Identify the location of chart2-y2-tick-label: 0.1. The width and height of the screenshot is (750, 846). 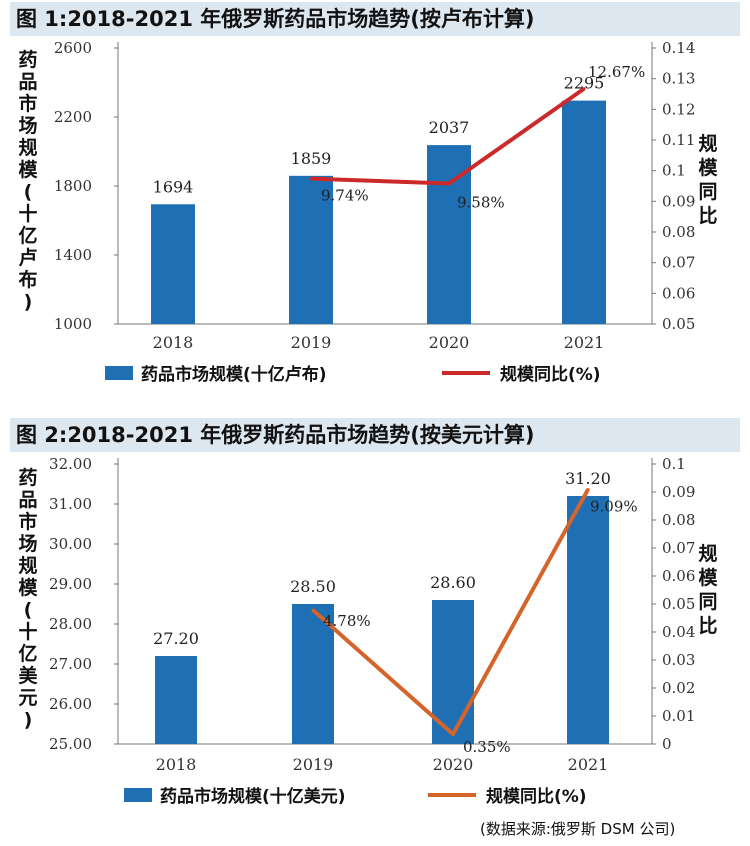
(674, 464).